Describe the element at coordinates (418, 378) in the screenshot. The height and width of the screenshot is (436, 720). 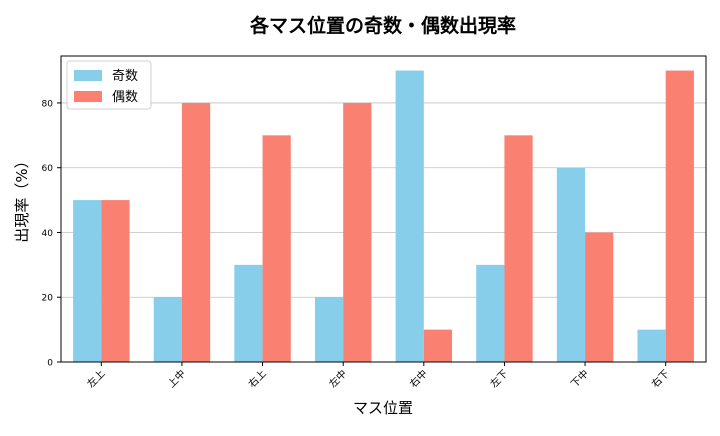
I see `x-tick-label: 右中` at that location.